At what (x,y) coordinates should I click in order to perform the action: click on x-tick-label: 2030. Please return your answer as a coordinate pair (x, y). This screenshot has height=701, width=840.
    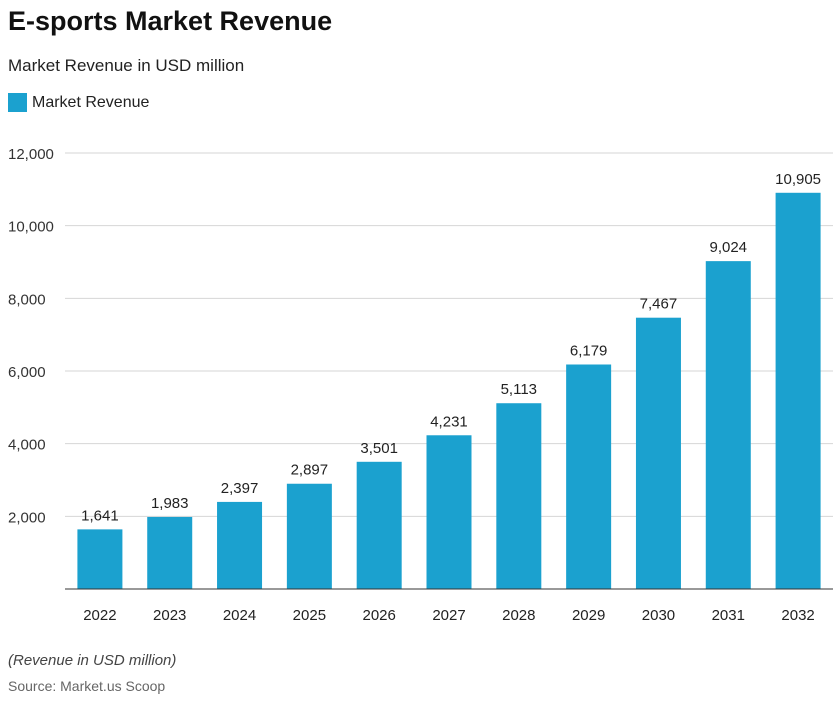
    Looking at the image, I should click on (658, 615).